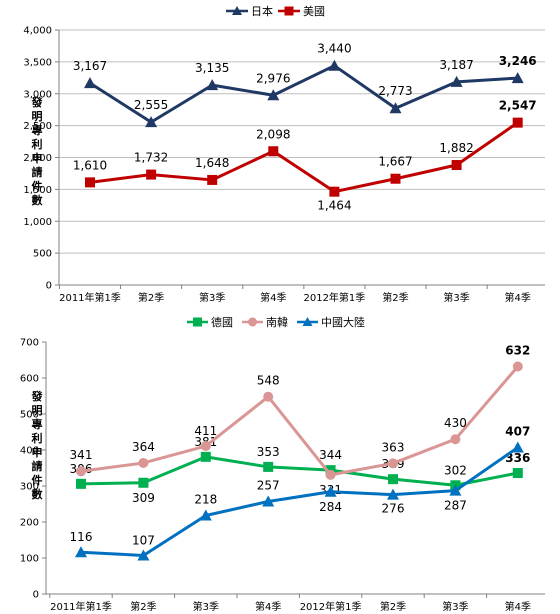  Describe the element at coordinates (455, 606) in the screenshot. I see `chart2-x-tick-label: 第3季` at that location.